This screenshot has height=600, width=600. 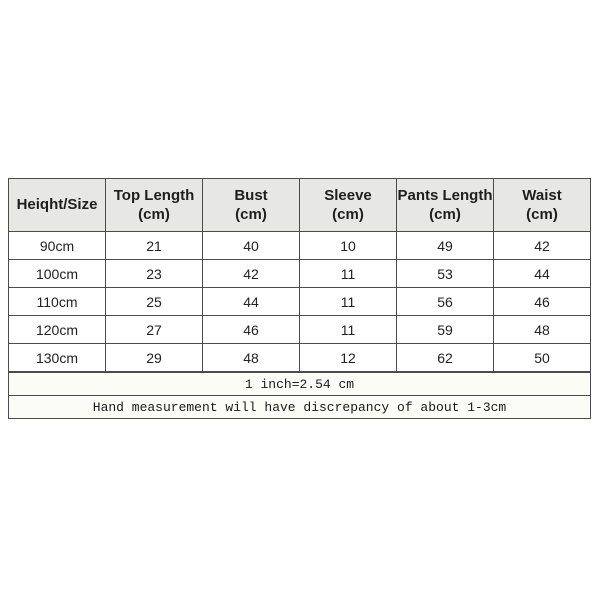 I want to click on col-header-title: Pants Length, so click(x=445, y=195).